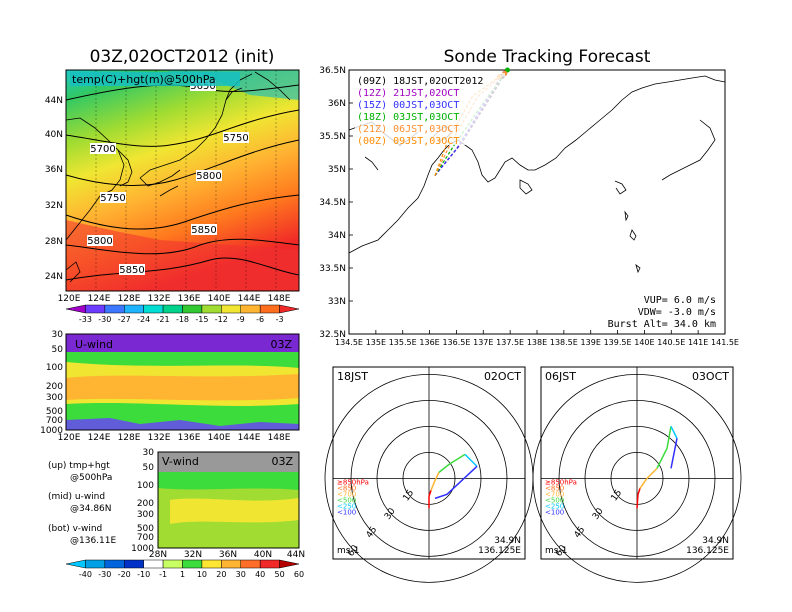 The image size is (792, 612). I want to click on track-lat-ticks: 36.5N 36N 35.5N 35N 34.5N 34N 33.5N 33N 32.5N, so click(336, 203).